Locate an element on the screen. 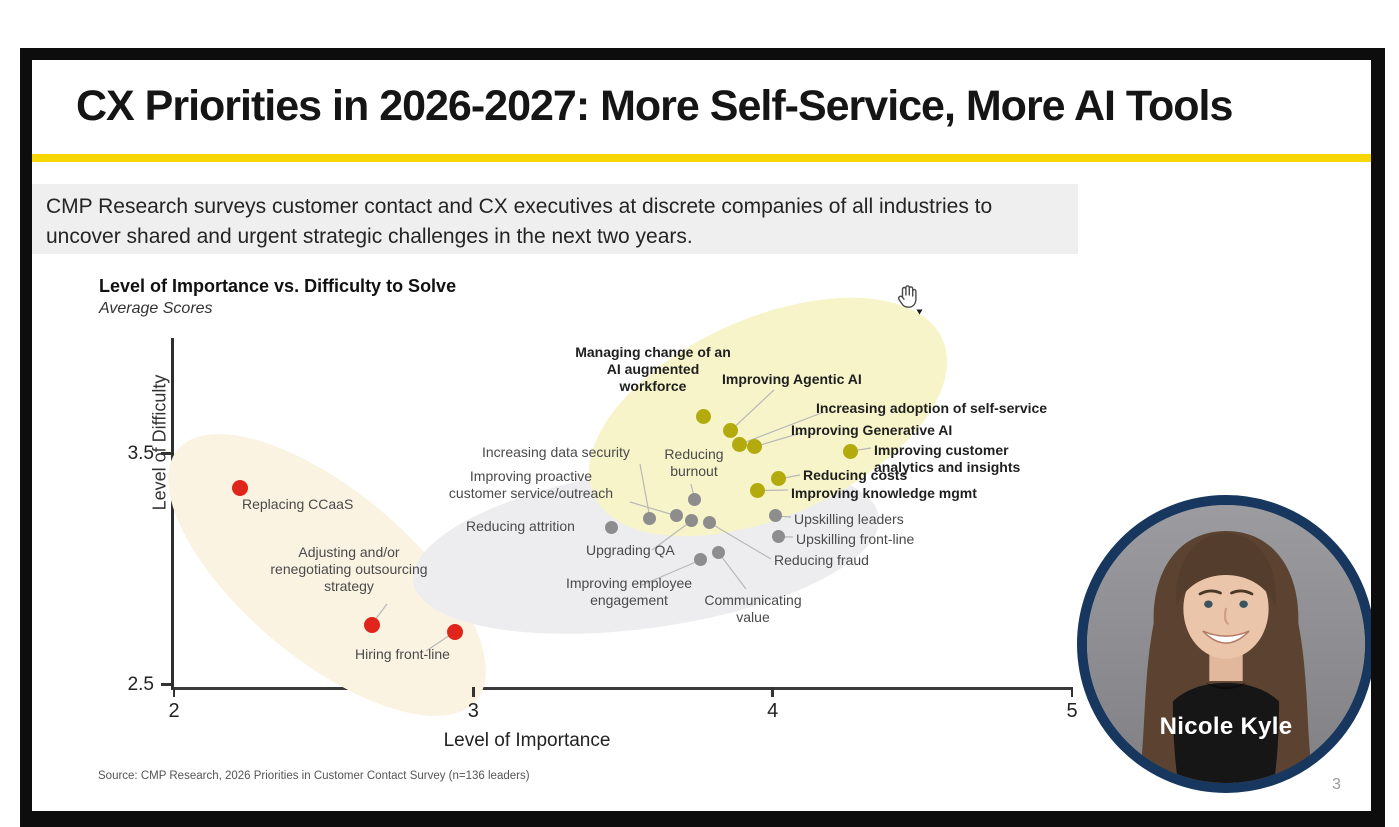 This screenshot has width=1399, height=827. point-label-reducing-burnout: Reducing burnout is located at coordinates (694, 463).